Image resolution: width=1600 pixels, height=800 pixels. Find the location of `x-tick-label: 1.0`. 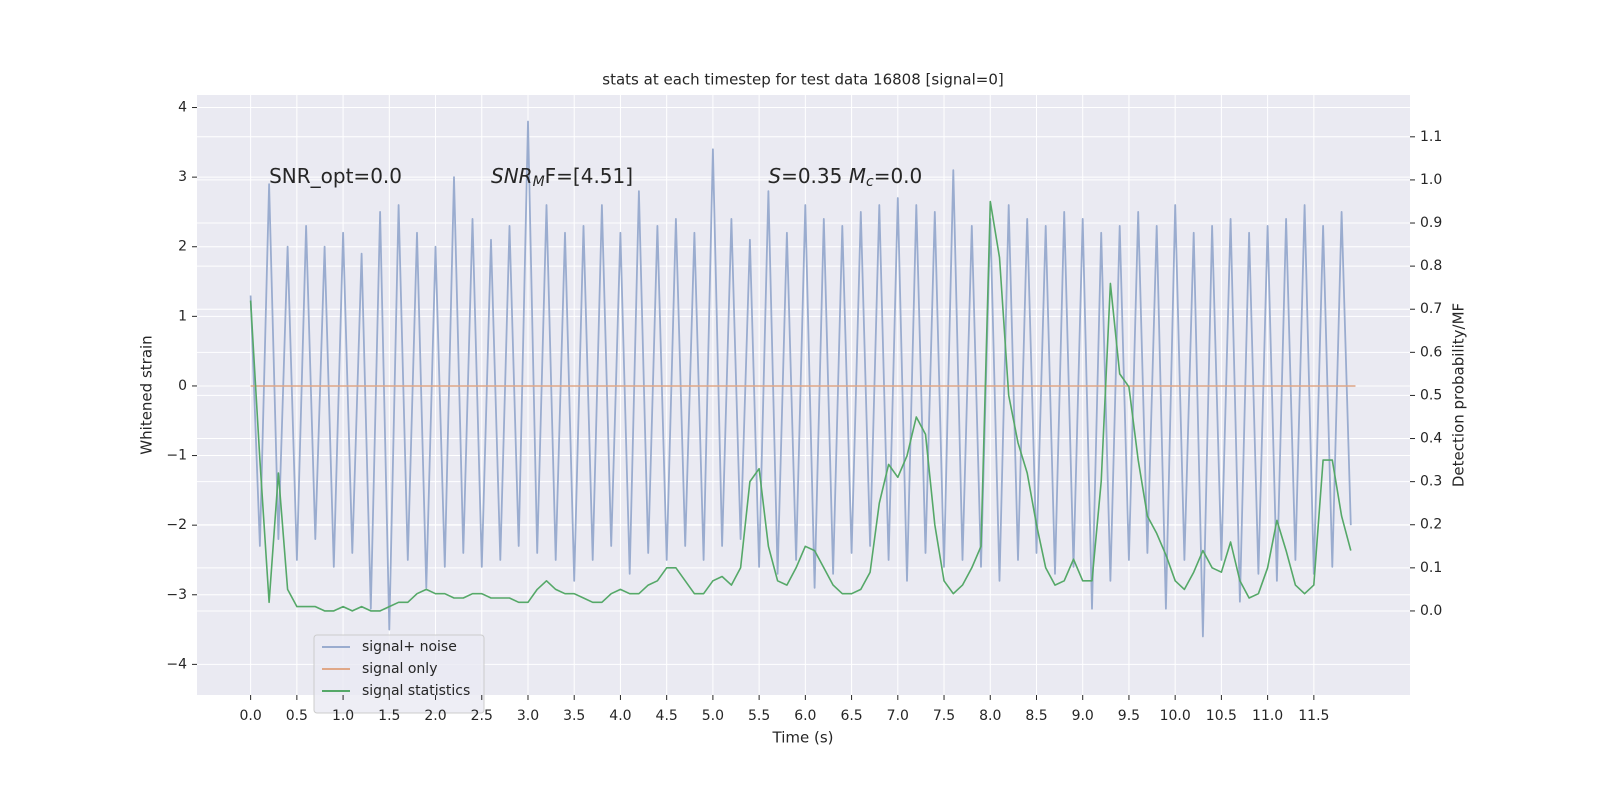

x-tick-label: 1.0 is located at coordinates (343, 716).